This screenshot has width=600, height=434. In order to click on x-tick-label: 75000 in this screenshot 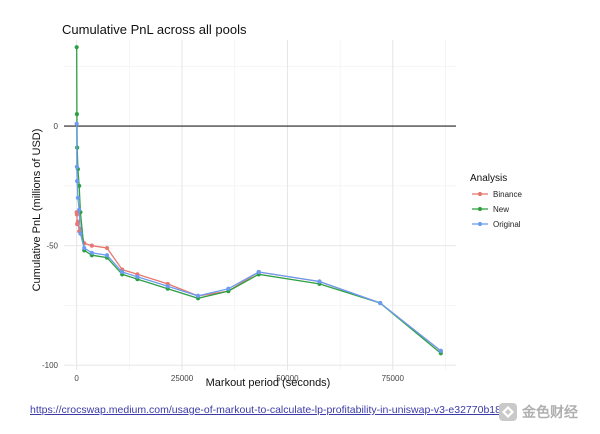, I will do `click(393, 378)`.